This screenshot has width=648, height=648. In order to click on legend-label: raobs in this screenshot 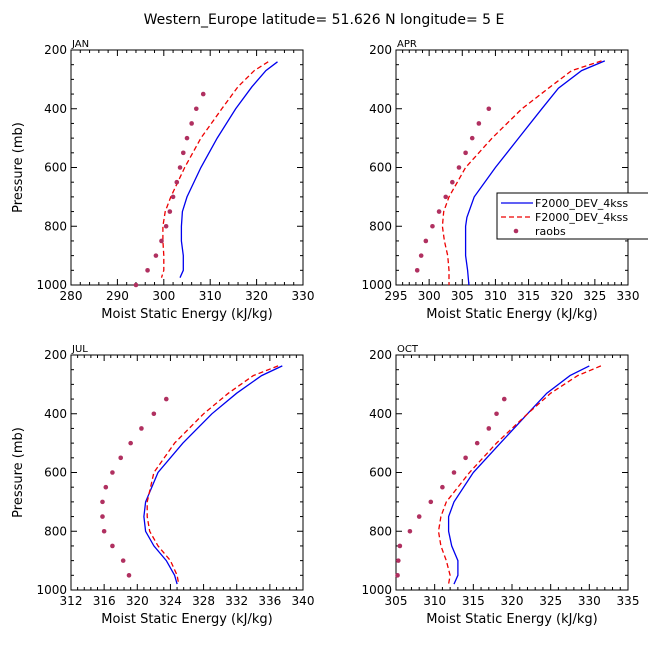, I will do `click(550, 231)`.